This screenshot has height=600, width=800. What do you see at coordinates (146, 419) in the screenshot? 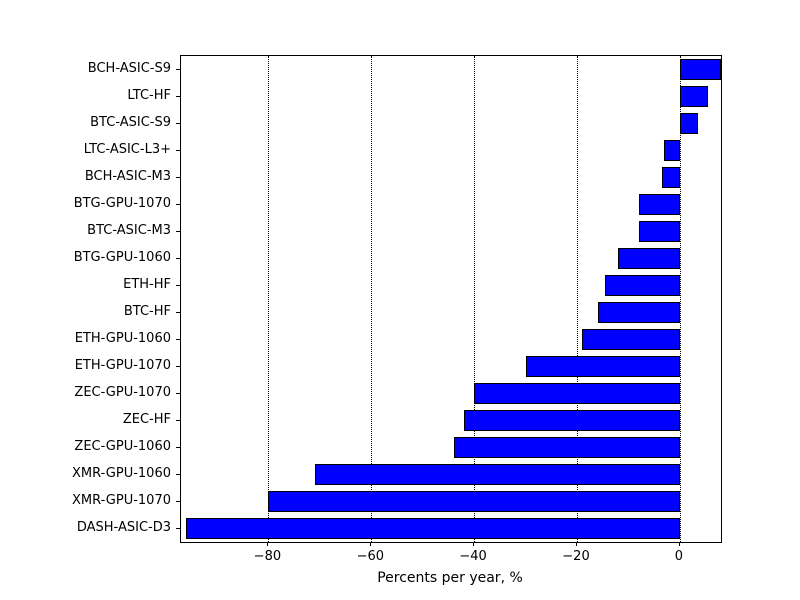
I see `y-tick-label: ZEC-HF` at bounding box center [146, 419].